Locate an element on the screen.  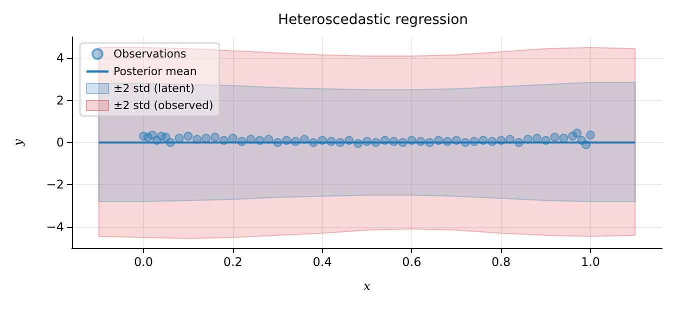
x-axis-title: x is located at coordinates (367, 286).